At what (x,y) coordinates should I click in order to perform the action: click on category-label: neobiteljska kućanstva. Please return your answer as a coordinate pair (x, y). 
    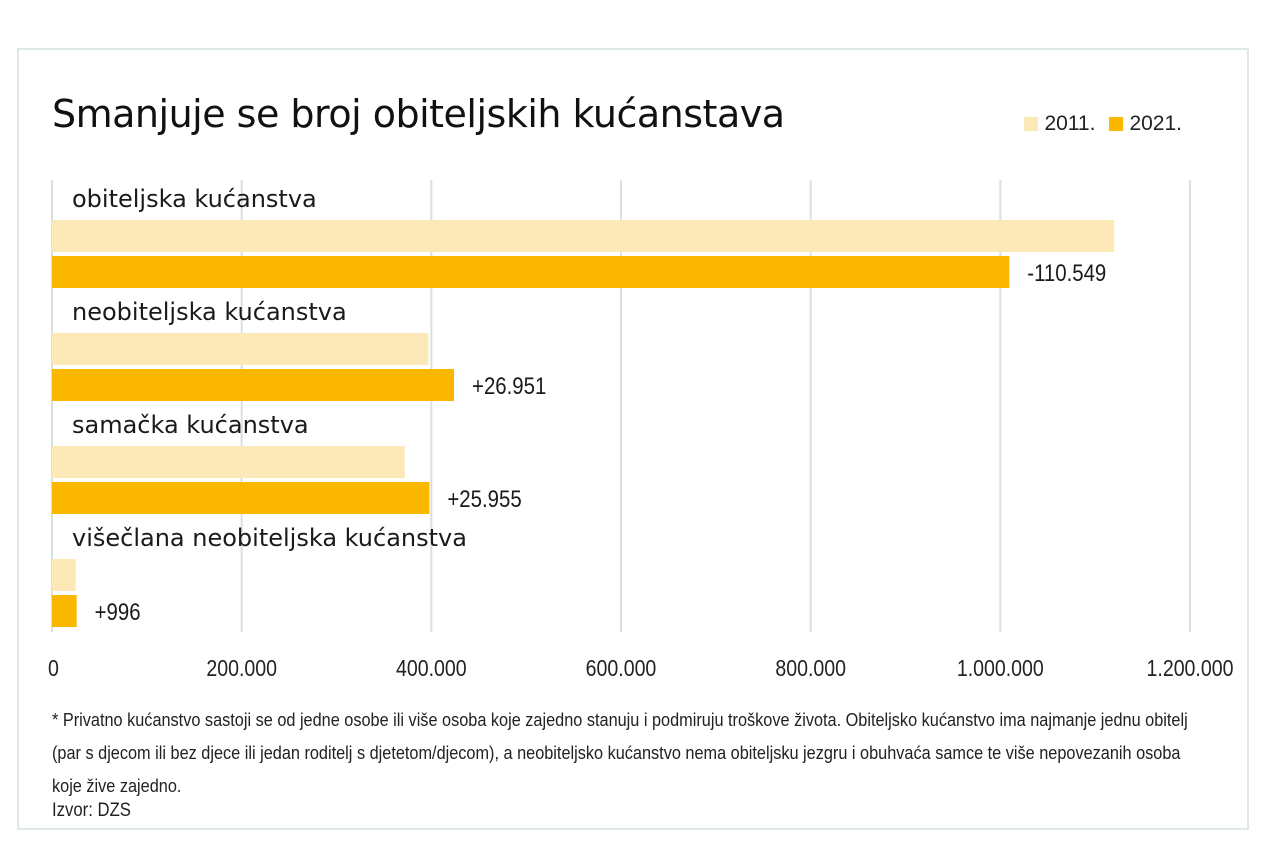
    Looking at the image, I should click on (209, 312).